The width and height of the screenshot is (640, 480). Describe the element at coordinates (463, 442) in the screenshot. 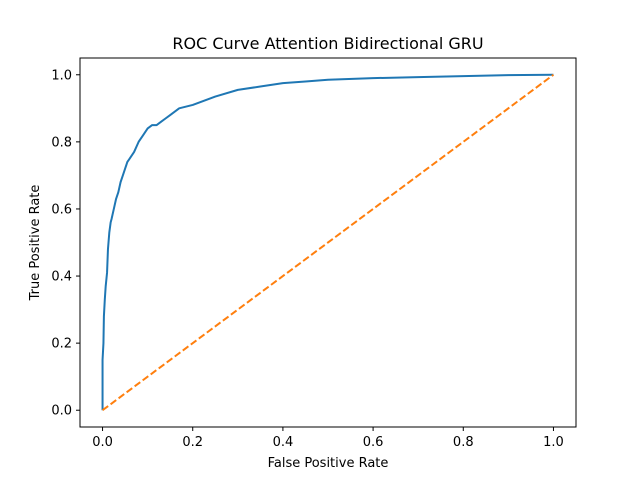

I see `x-tick-label: 0.8` at that location.